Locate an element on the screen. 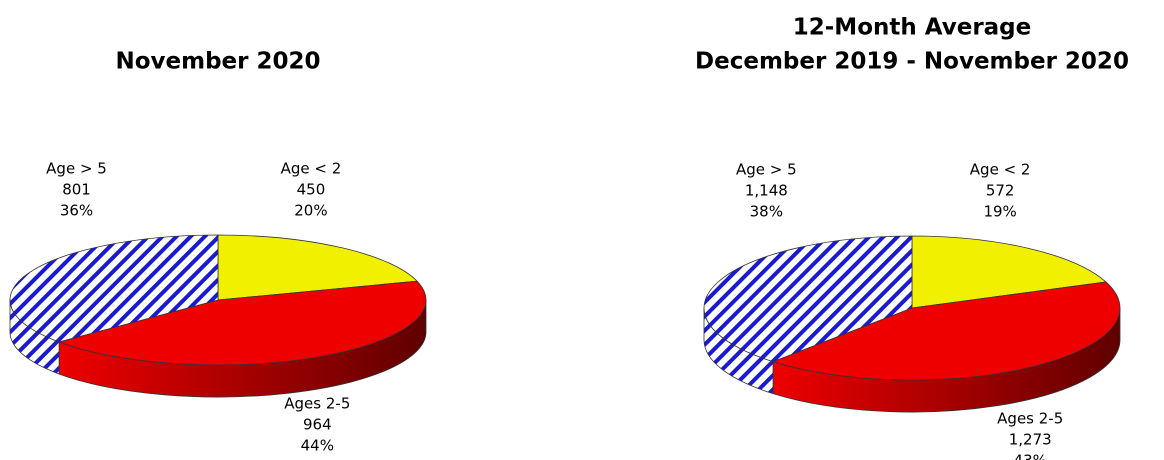 The image size is (1164, 460). value-label: 572 is located at coordinates (1000, 191).